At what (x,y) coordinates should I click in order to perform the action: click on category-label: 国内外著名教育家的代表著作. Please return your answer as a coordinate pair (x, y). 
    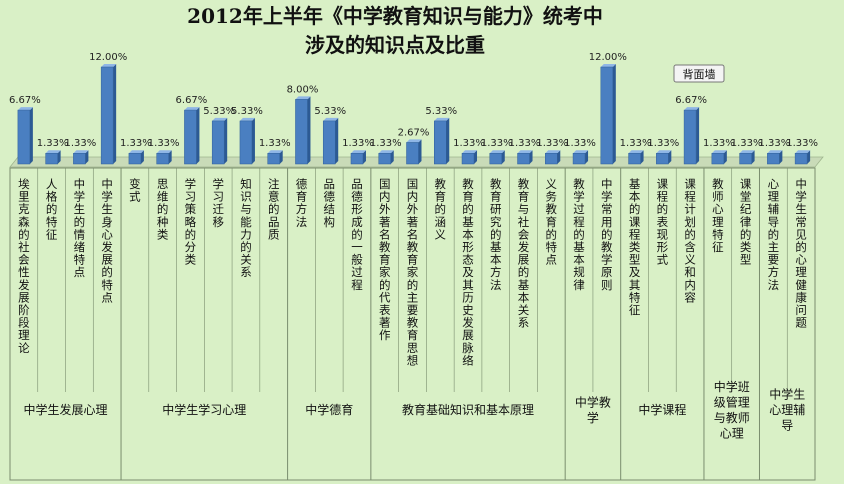
    Looking at the image, I should click on (385, 259).